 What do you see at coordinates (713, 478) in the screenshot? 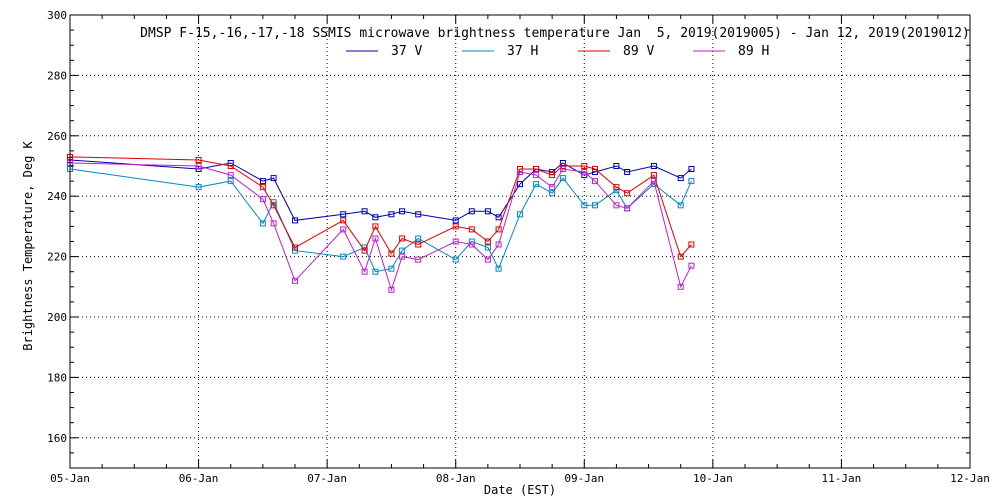
I see `x-tick-label: 10-Jan` at bounding box center [713, 478].